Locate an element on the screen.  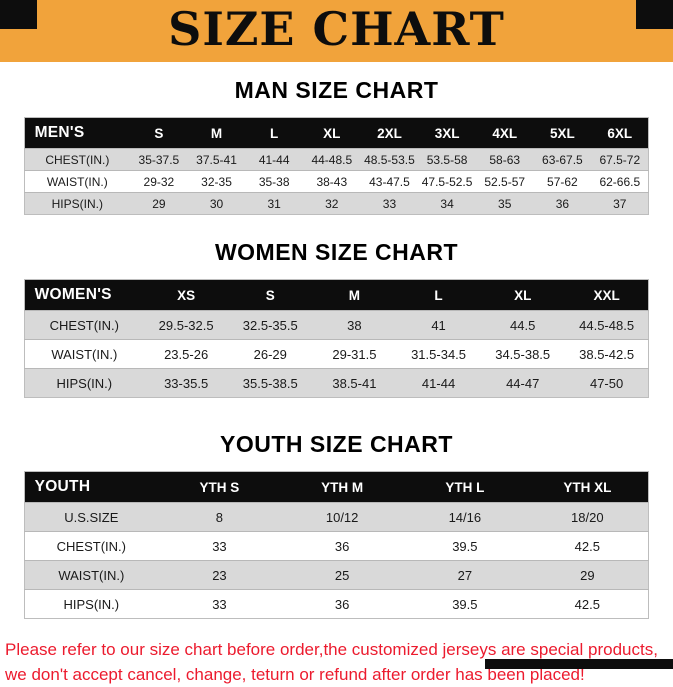
size-value: 32-35 is located at coordinates (216, 181).